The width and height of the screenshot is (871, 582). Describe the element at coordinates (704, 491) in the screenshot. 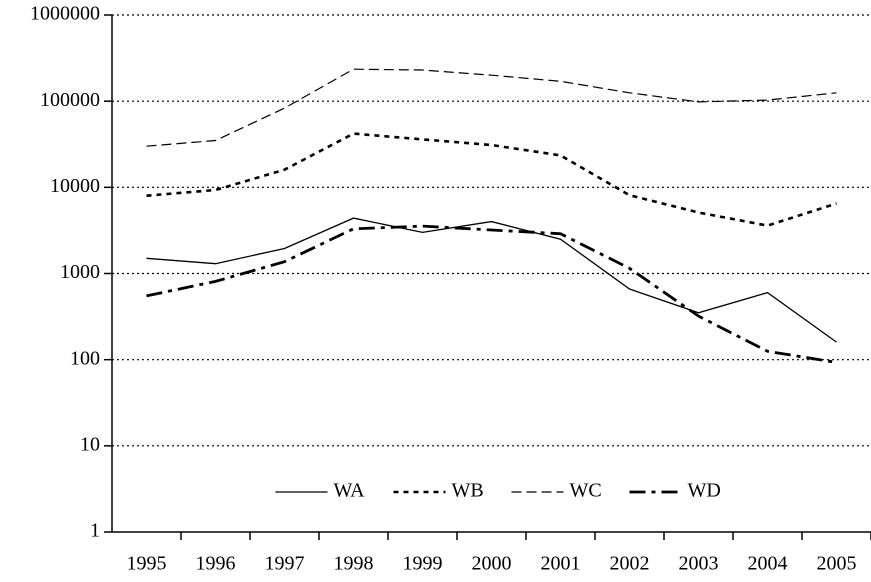

I see `legend-label: WD` at that location.